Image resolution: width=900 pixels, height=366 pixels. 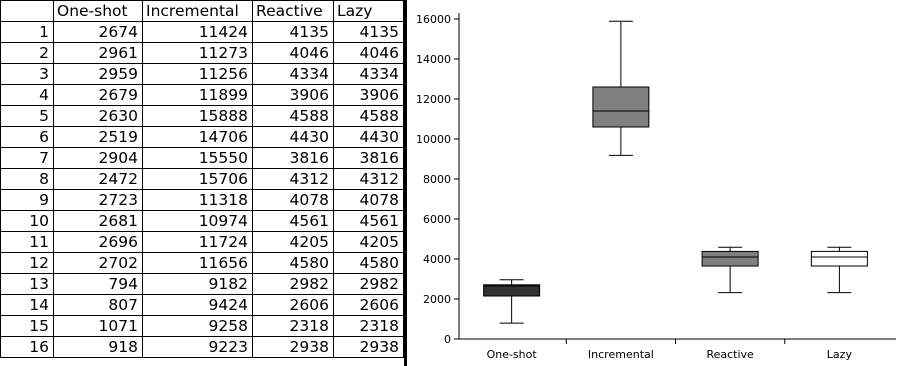 What do you see at coordinates (447, 339) in the screenshot?
I see `y-tick-label: 0` at bounding box center [447, 339].